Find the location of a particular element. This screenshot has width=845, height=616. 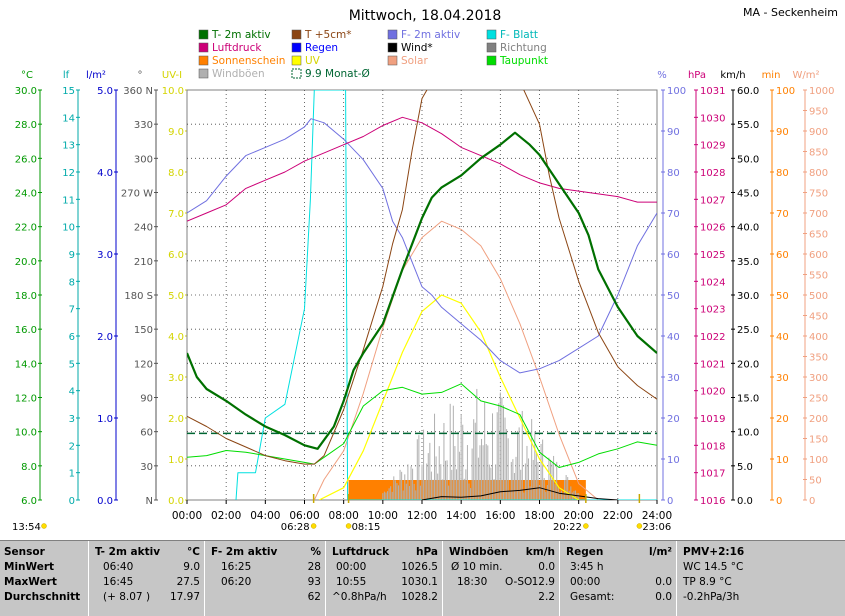

legend-item: UV is located at coordinates (306, 61).